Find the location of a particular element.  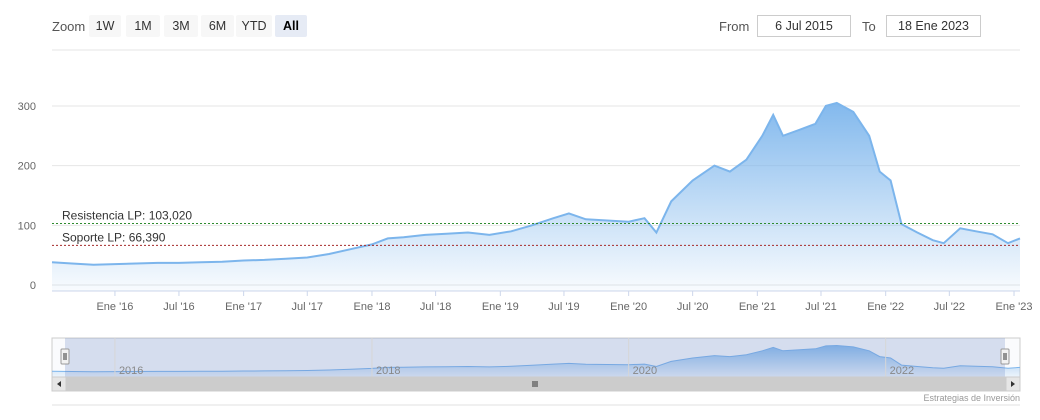

to-date-input: 18 Ene 2023 is located at coordinates (933, 26).